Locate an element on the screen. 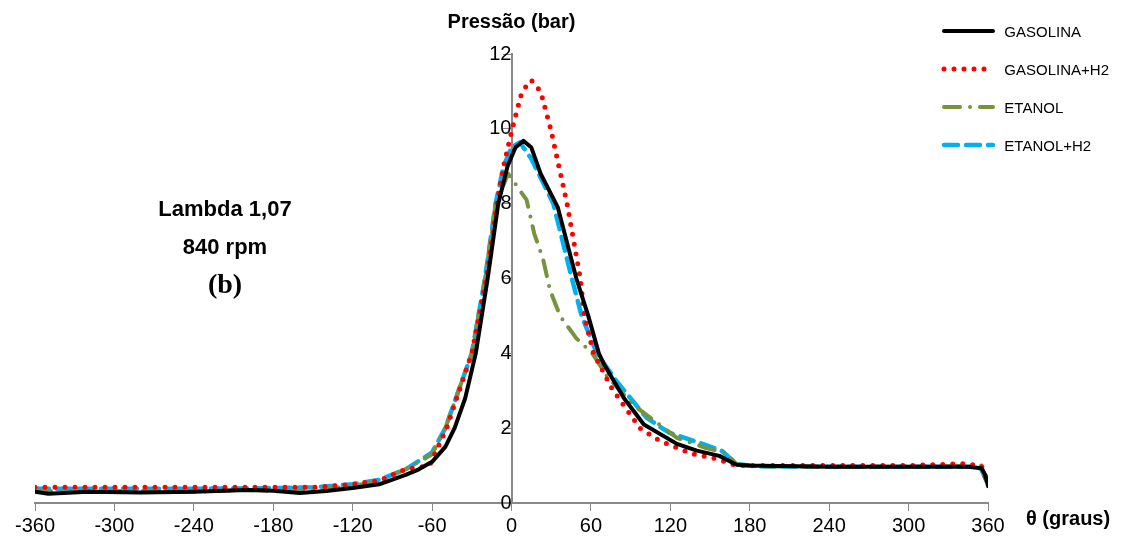 The height and width of the screenshot is (553, 1129). annotation: Lambda 1,07 is located at coordinates (225, 209).